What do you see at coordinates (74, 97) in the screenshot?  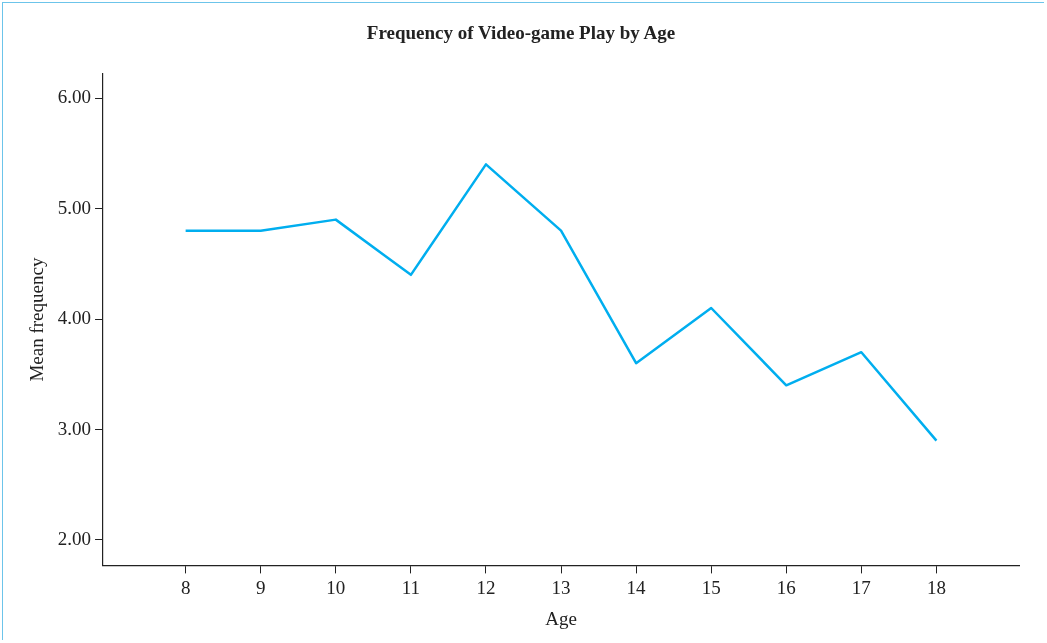 I see `y-tick-label: 6.00` at bounding box center [74, 97].